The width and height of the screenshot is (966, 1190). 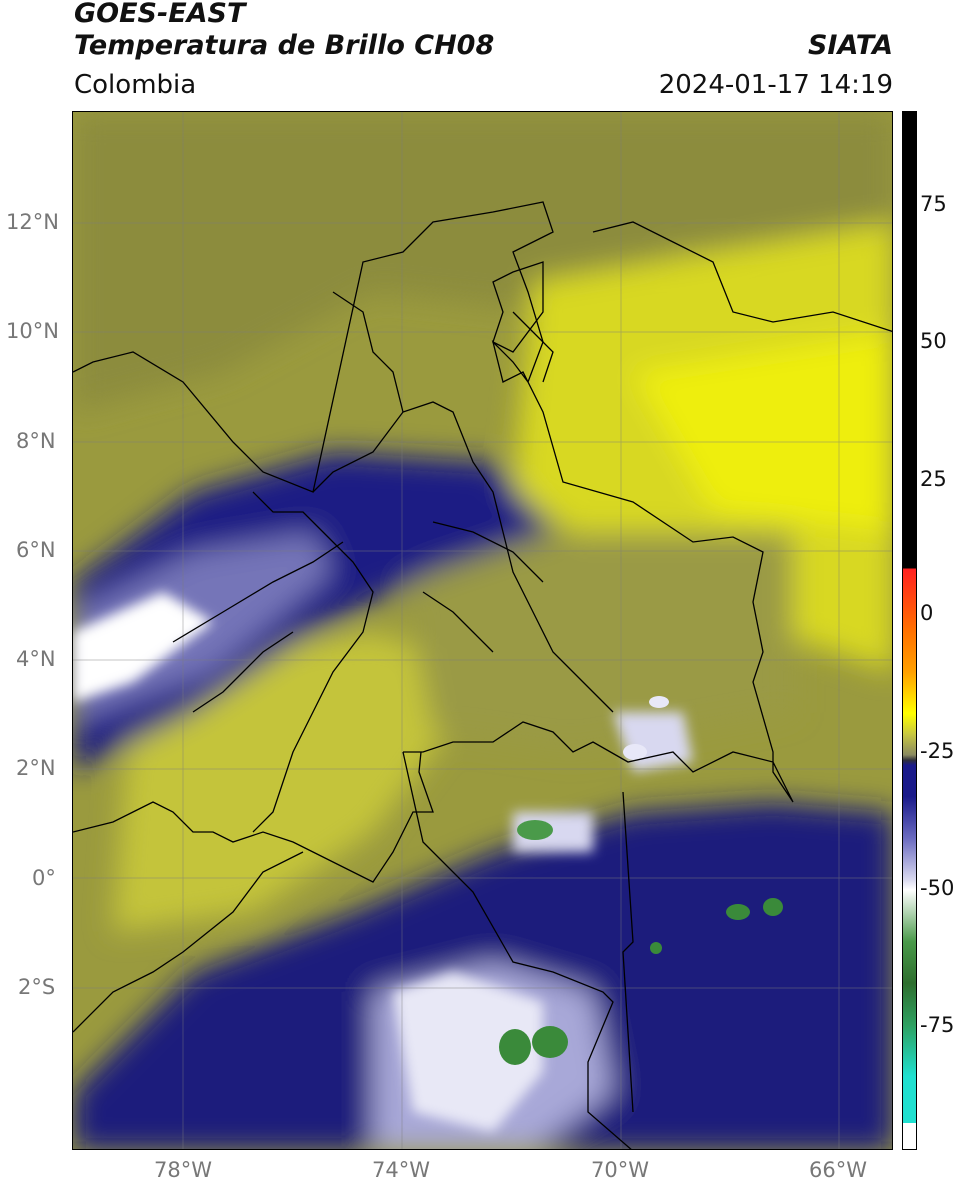 What do you see at coordinates (36, 768) in the screenshot?
I see `lat-tick: 2°N` at bounding box center [36, 768].